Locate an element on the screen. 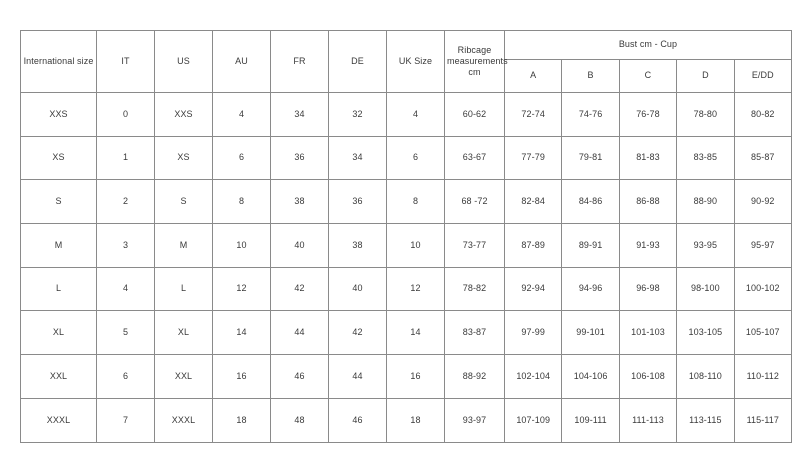 The width and height of the screenshot is (792, 468). column-header-au: AU is located at coordinates (241, 61).